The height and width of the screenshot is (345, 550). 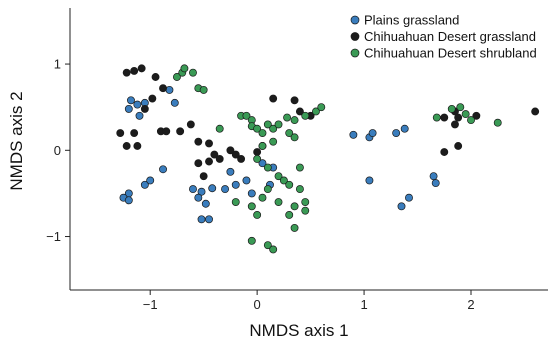 I want to click on x-tick-label: 2, so click(x=470, y=304).